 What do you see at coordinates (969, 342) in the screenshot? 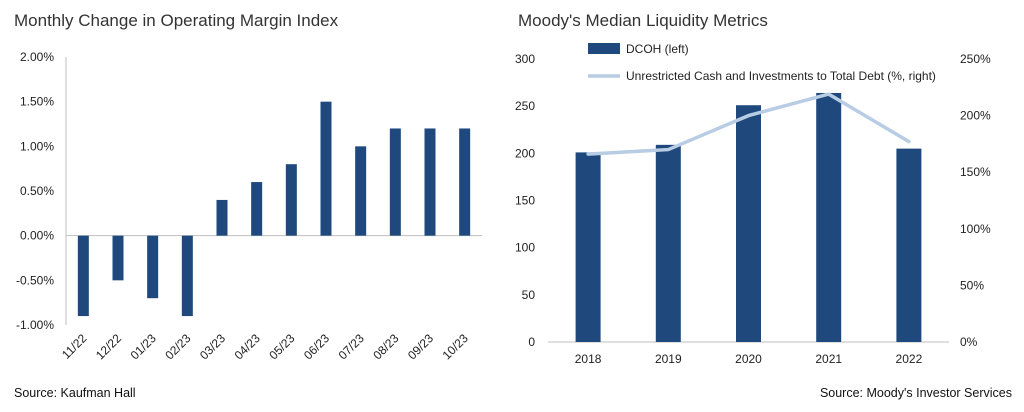
I see `right-right-y-tick-label: 0%` at bounding box center [969, 342].